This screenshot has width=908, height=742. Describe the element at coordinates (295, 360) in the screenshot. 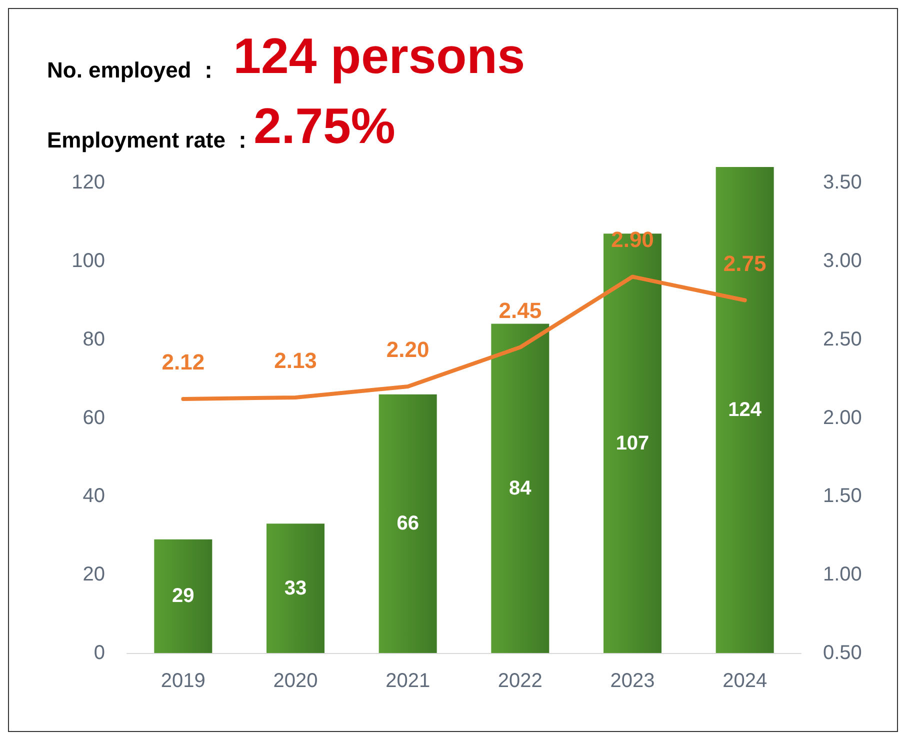

I see `data-label: 2.13` at that location.